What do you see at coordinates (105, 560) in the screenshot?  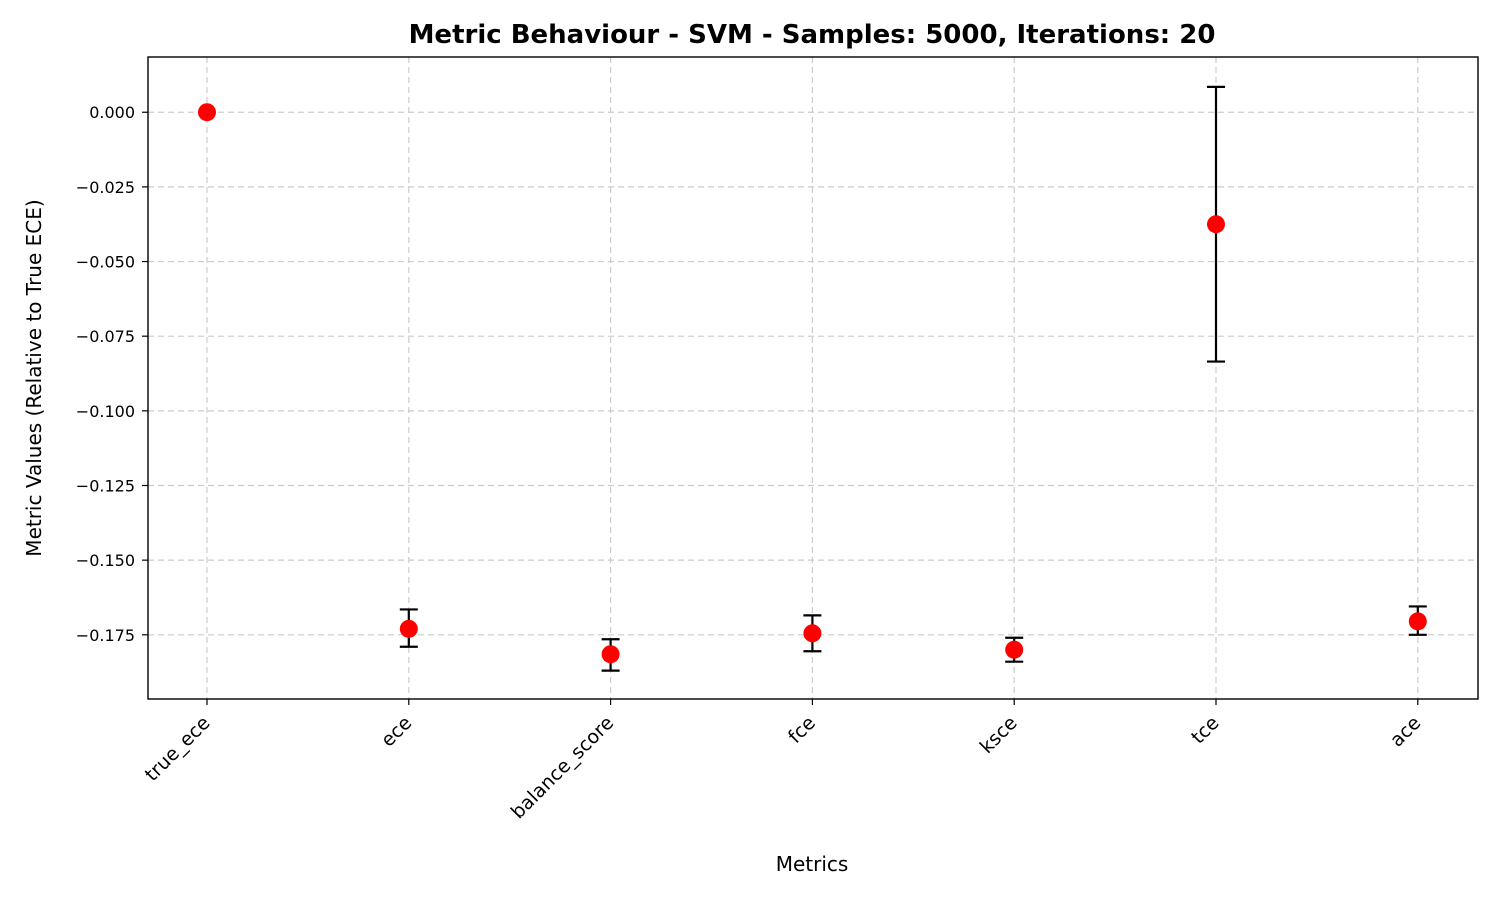 I see `y-tick-label: −0.150` at bounding box center [105, 560].